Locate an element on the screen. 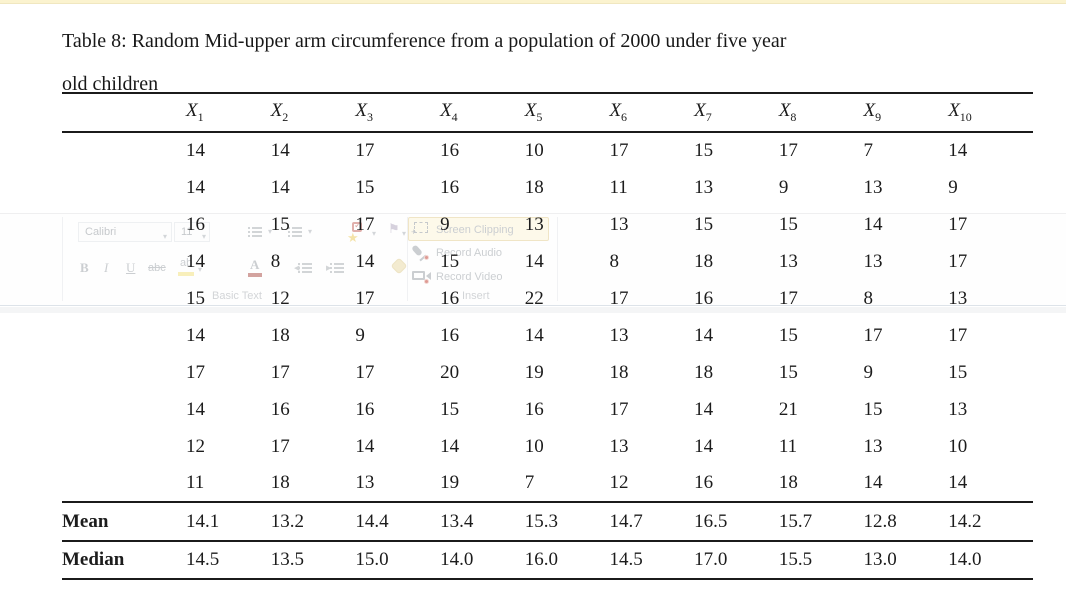 This screenshot has height=596, width=1066. insert-group-label: Insert is located at coordinates (476, 296).